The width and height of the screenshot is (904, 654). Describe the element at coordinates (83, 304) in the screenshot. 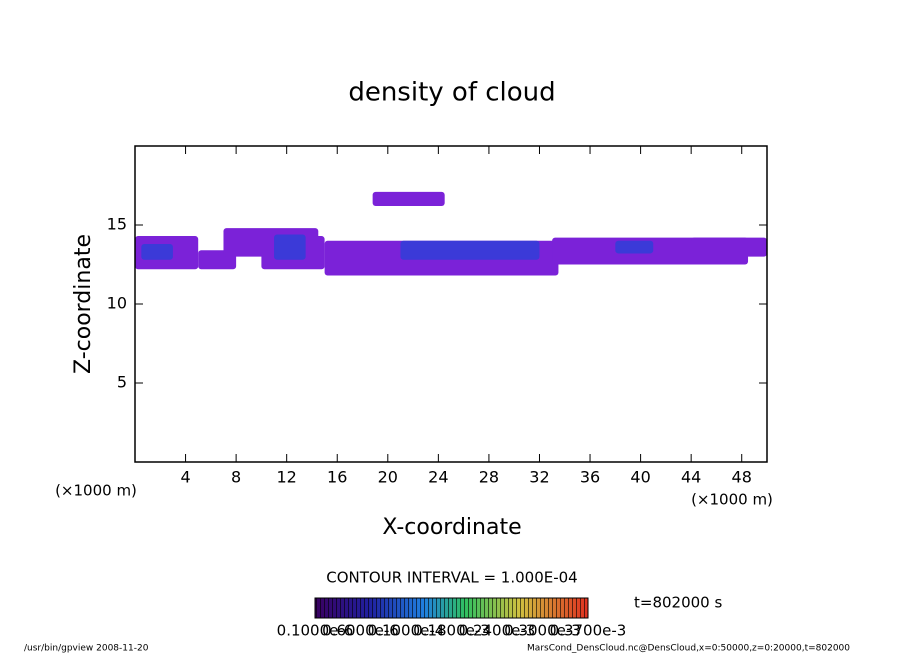

I see `y-axis-label: Z-coordinate` at that location.